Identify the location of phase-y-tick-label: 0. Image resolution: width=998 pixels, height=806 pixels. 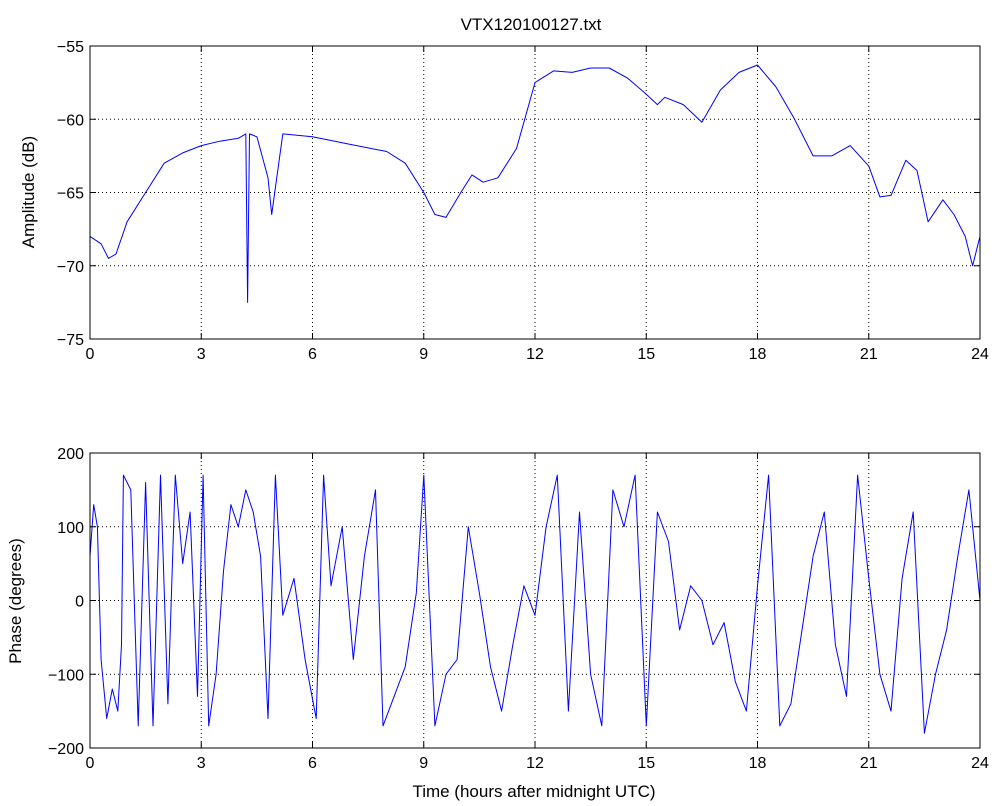
(79, 602).